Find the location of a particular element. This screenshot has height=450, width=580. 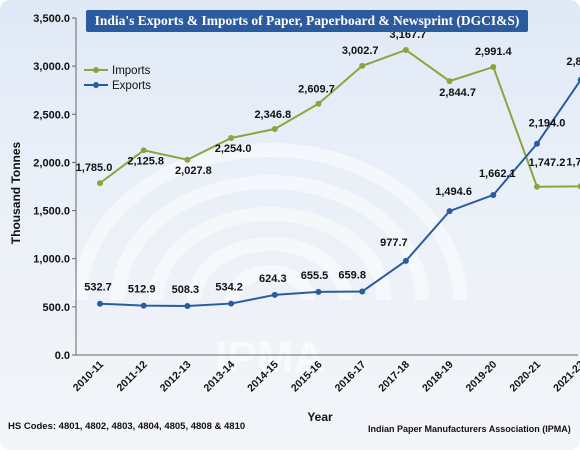

imports-data-label: 2,609.7 is located at coordinates (316, 90).